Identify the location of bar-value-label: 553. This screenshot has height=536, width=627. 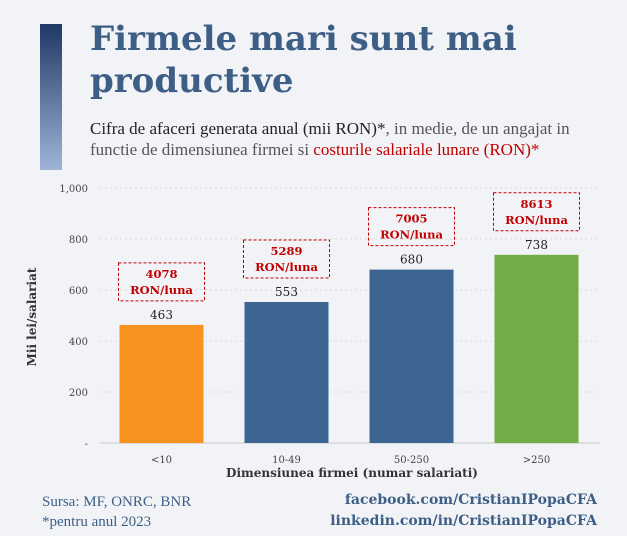
(286, 292).